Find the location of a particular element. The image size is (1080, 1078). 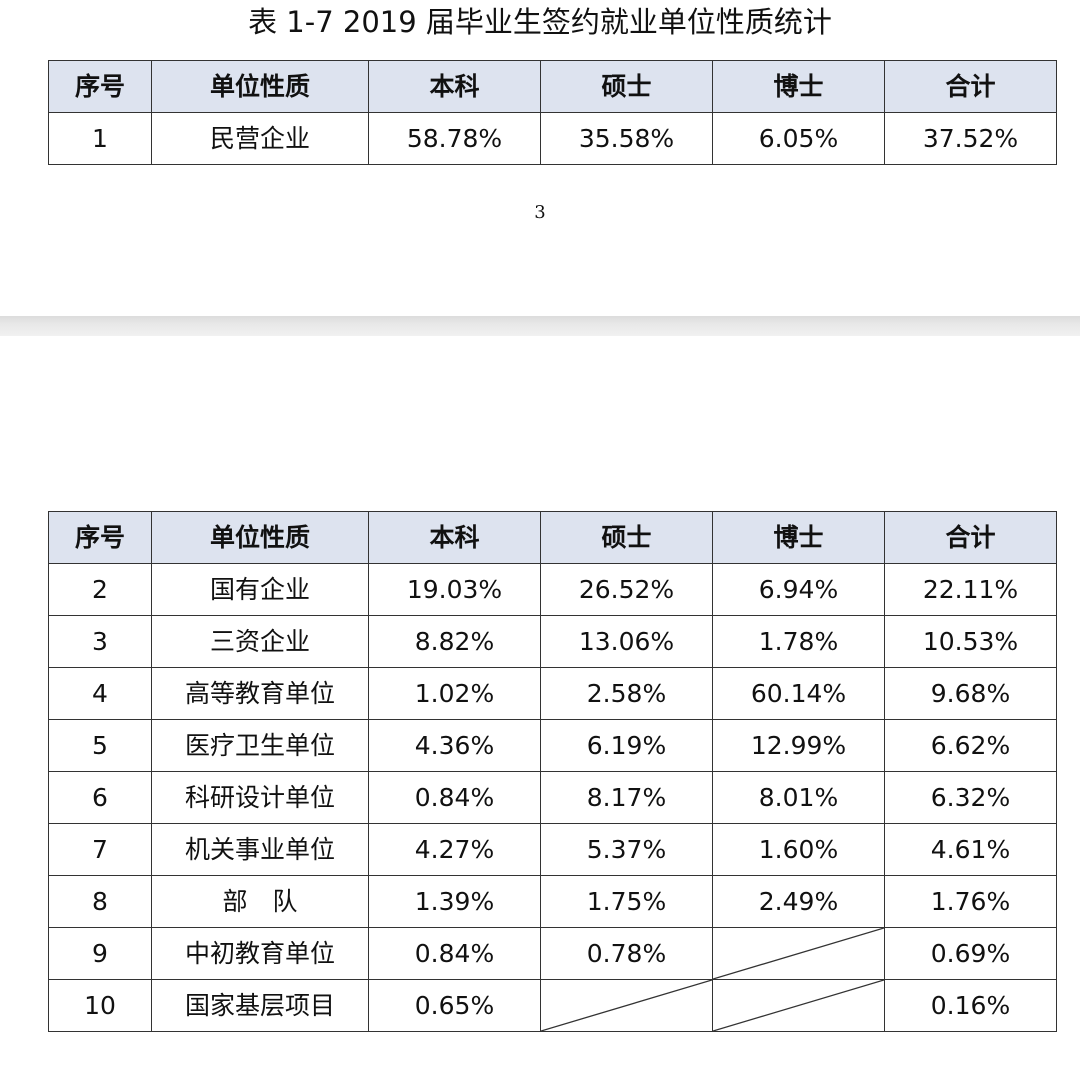

cell-master: 2.58% is located at coordinates (626, 693).